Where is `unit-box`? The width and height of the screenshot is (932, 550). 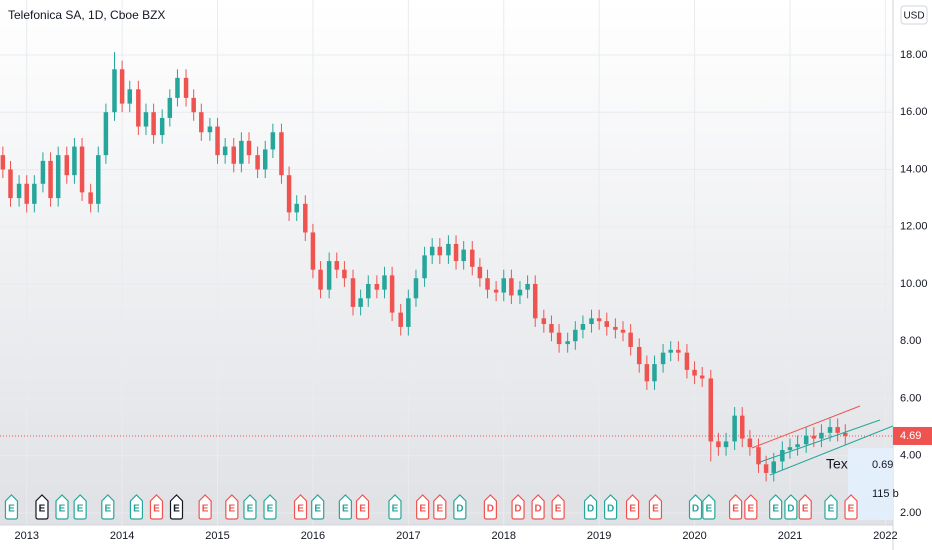 unit-box is located at coordinates (914, 15).